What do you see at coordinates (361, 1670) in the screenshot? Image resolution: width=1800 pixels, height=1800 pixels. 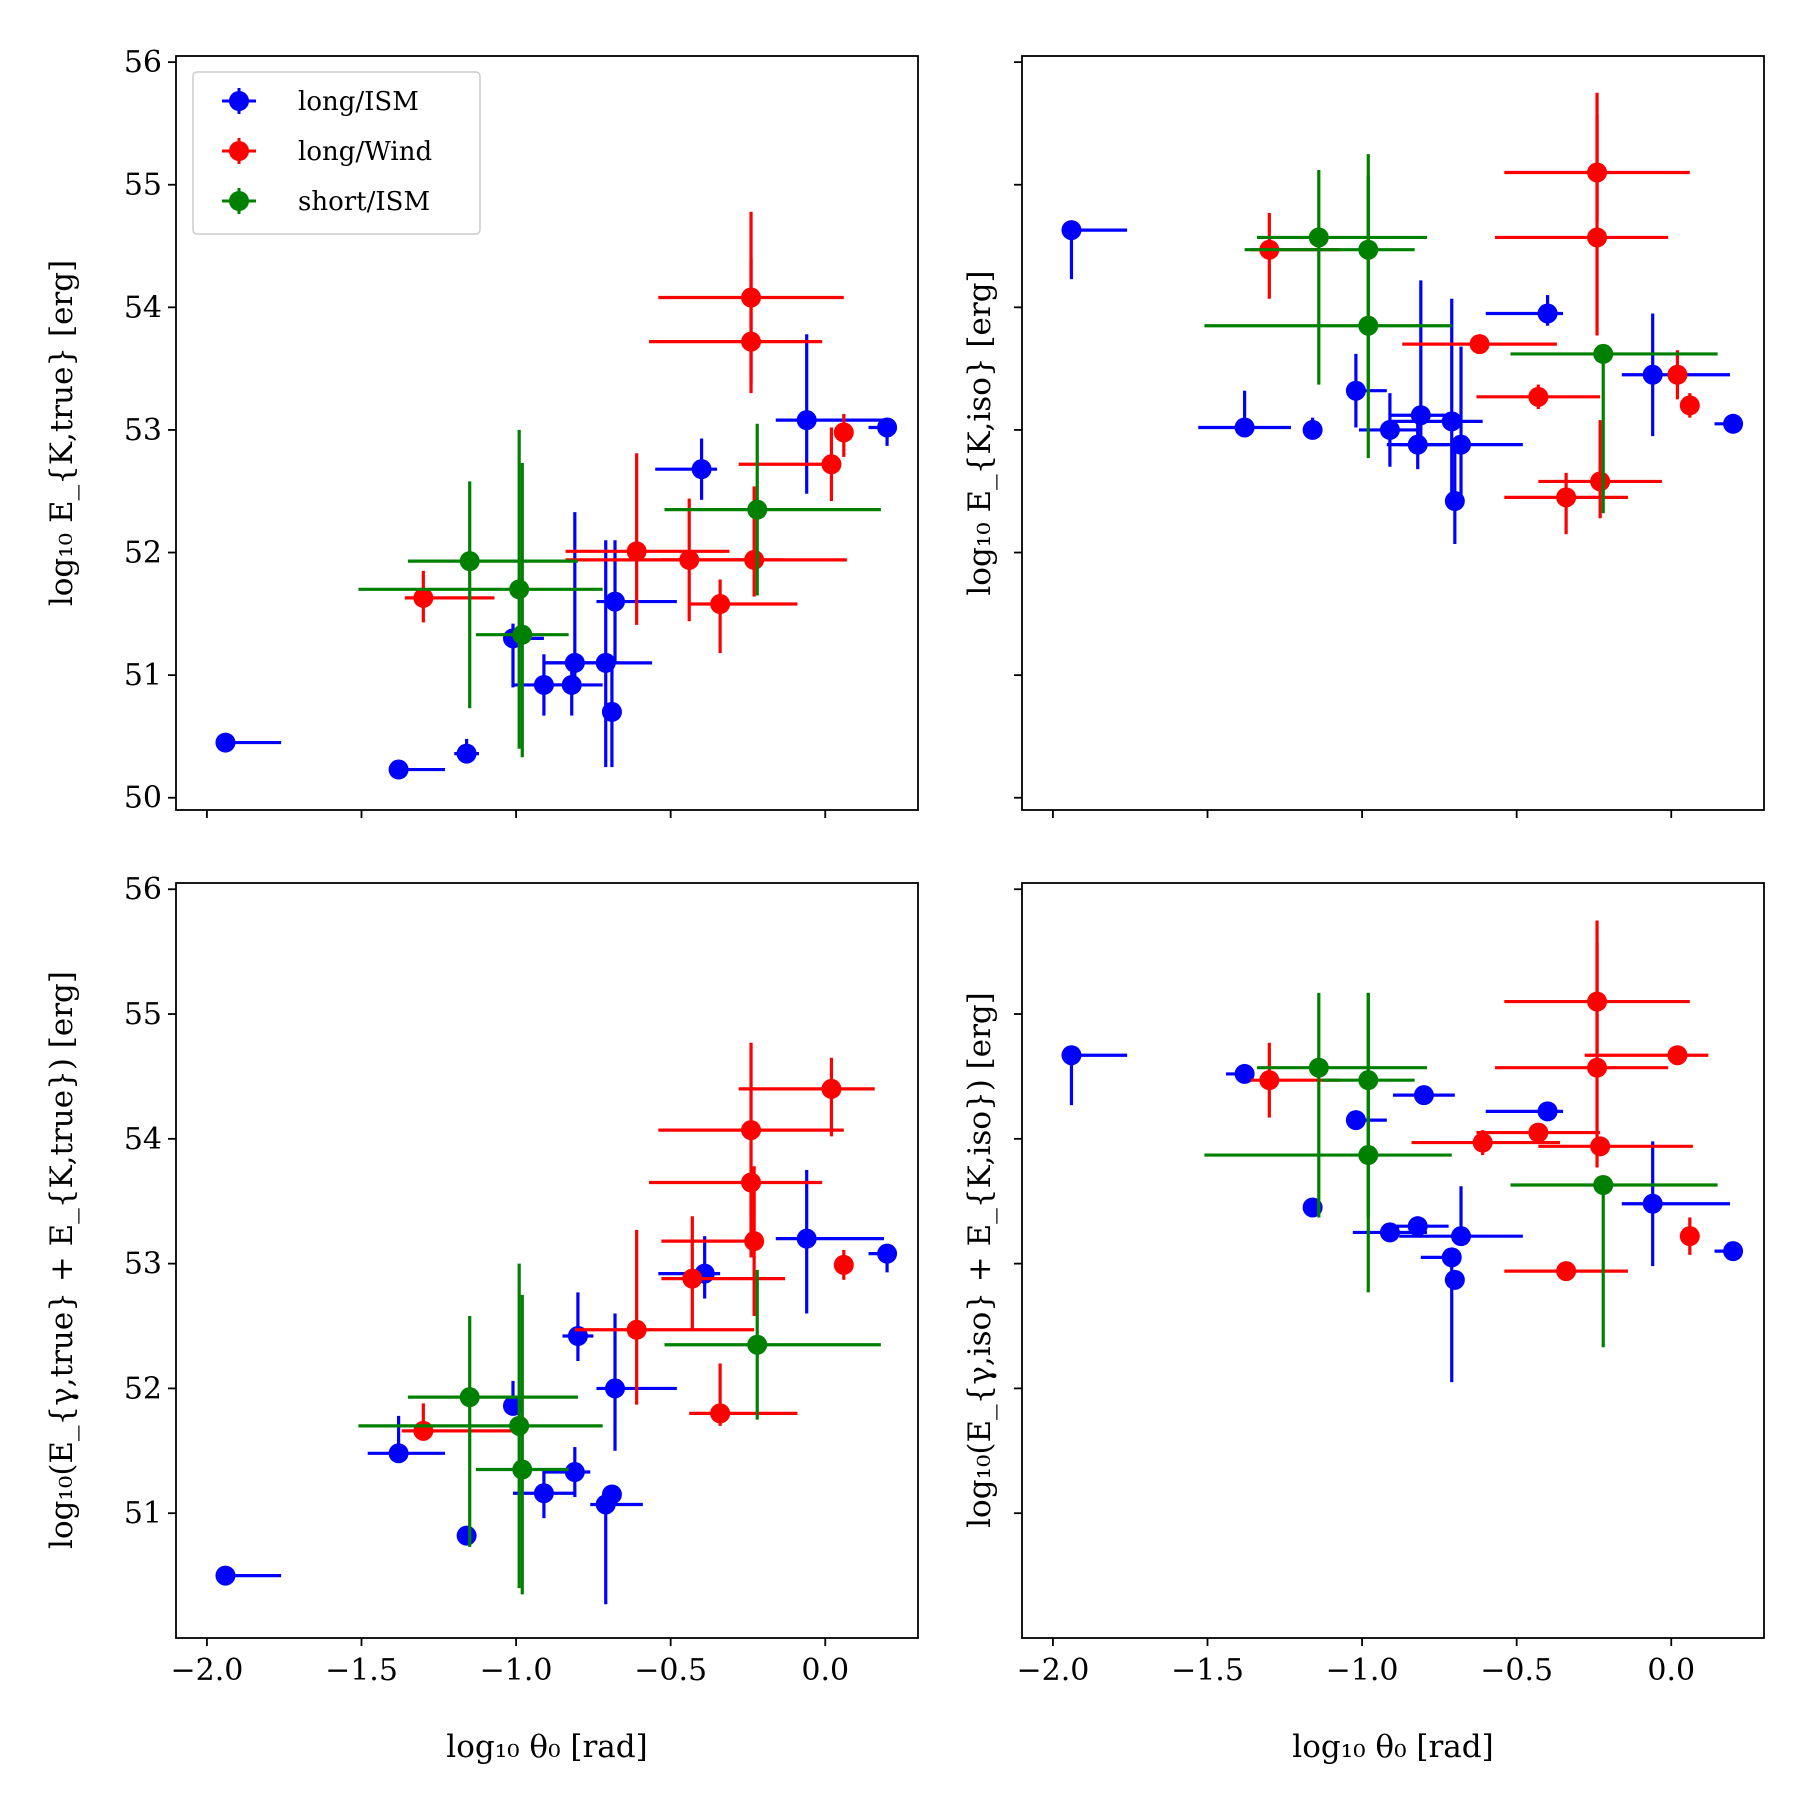 I see `x-tick-label: −1.5` at bounding box center [361, 1670].